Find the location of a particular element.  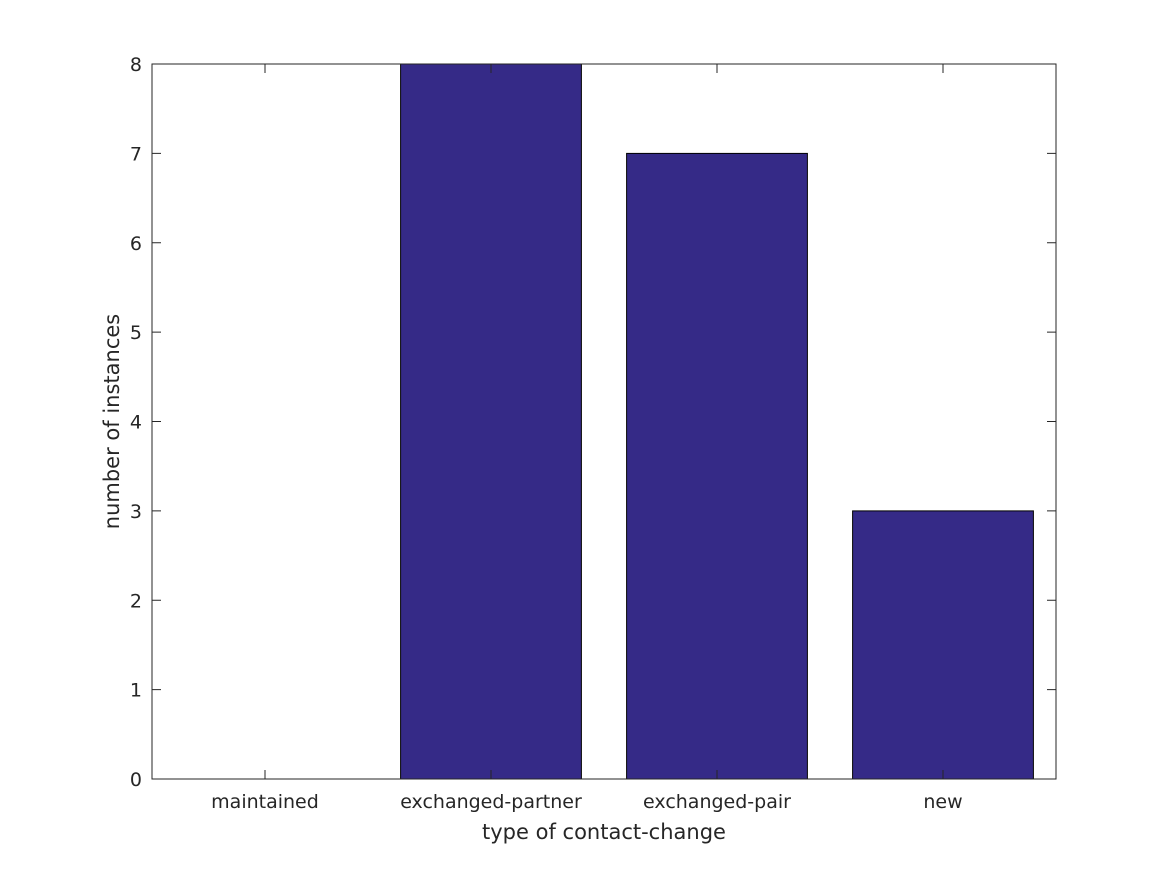

y-tick-label-4: 4 is located at coordinates (136, 423).